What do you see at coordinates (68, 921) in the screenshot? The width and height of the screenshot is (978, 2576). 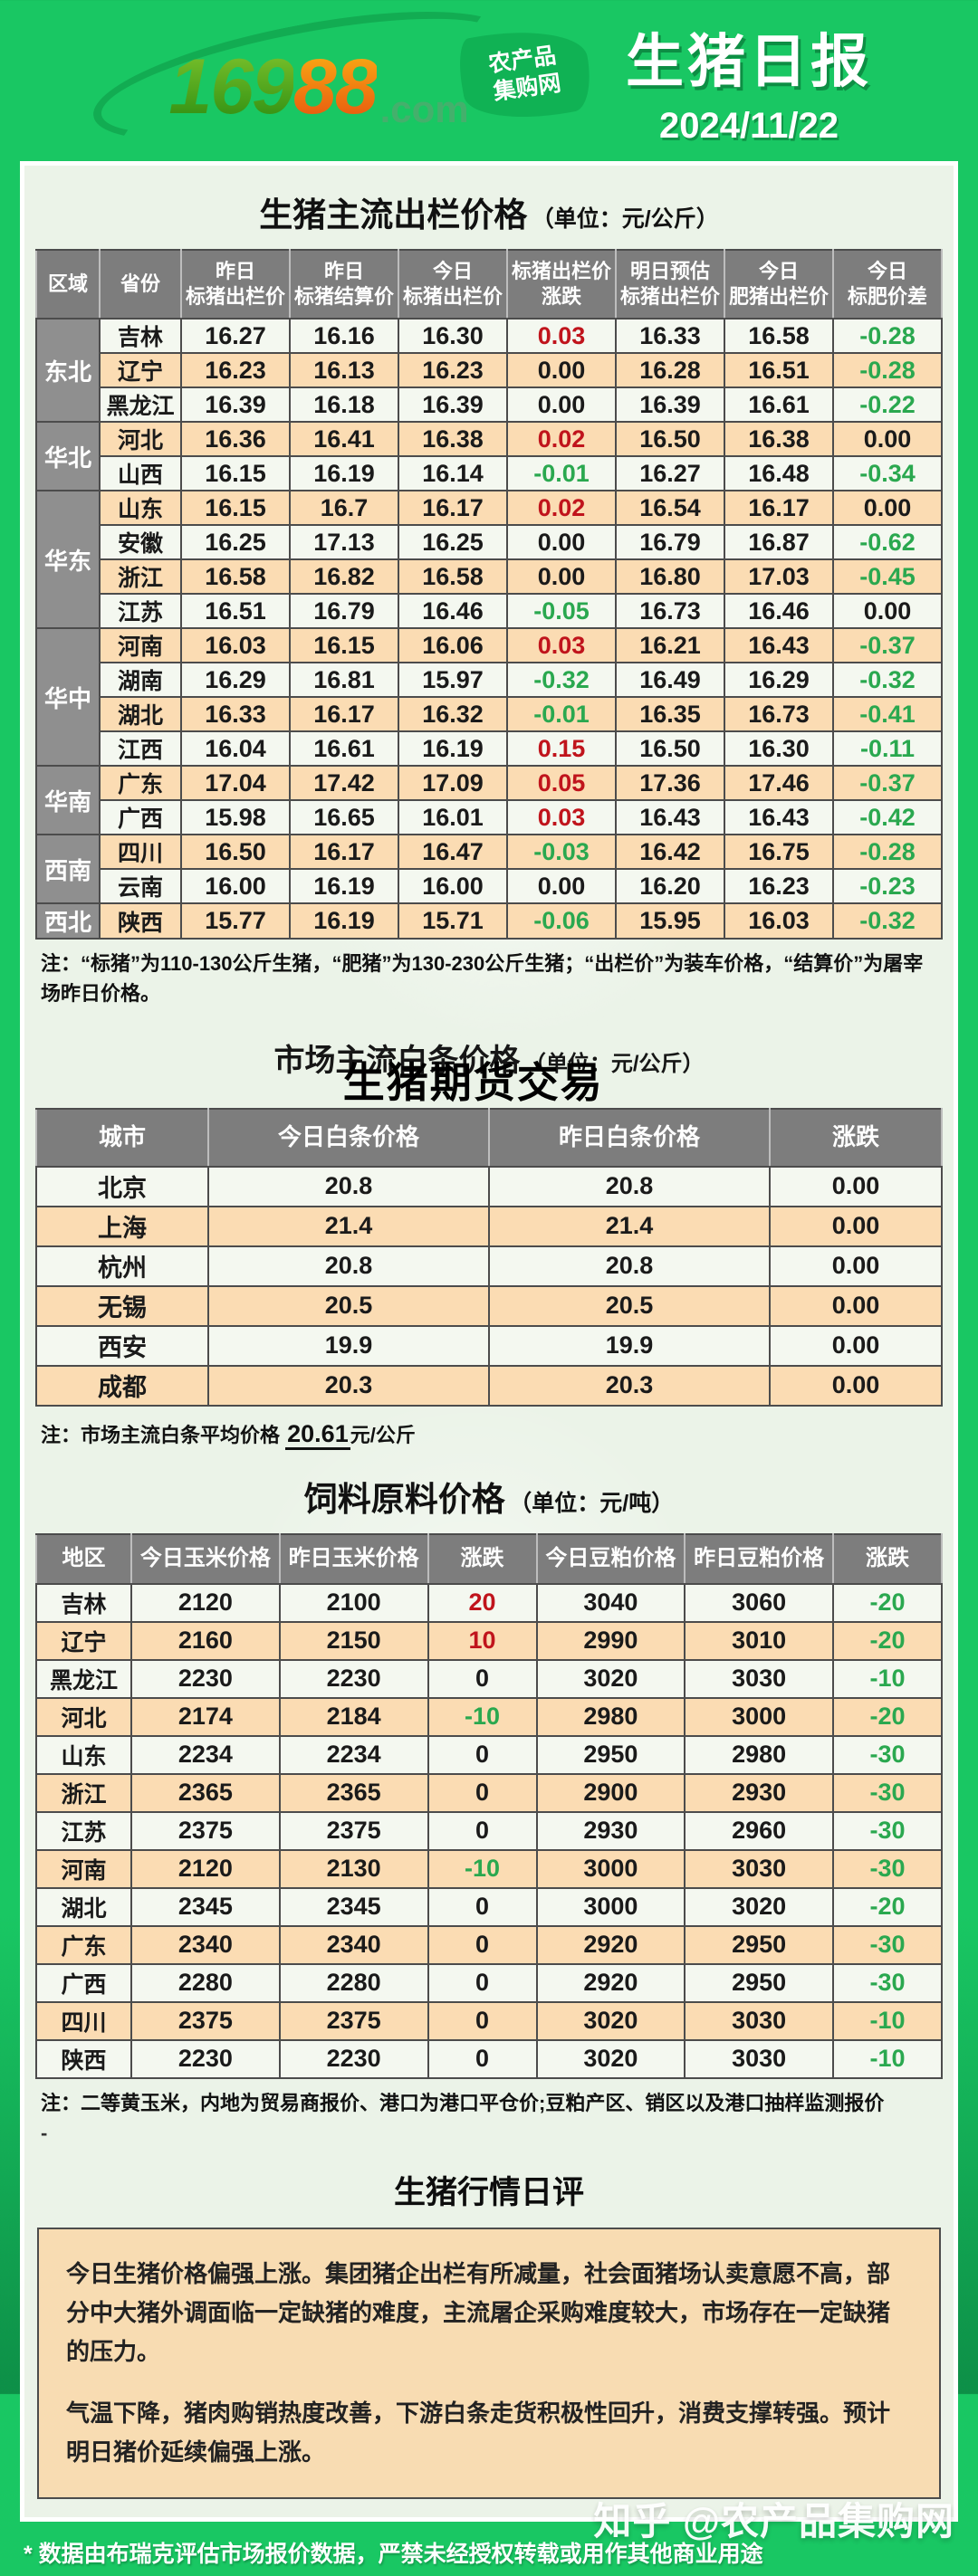 I see `region-cell: 西北` at bounding box center [68, 921].